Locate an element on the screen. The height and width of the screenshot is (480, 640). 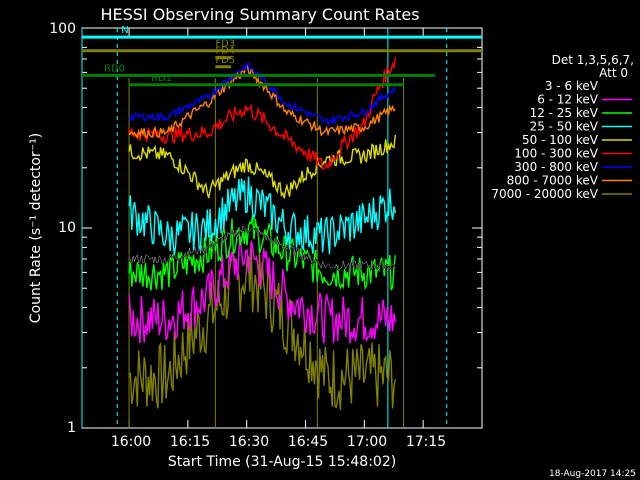
legend-label-8: 800 - 7000 keV is located at coordinates (553, 181).